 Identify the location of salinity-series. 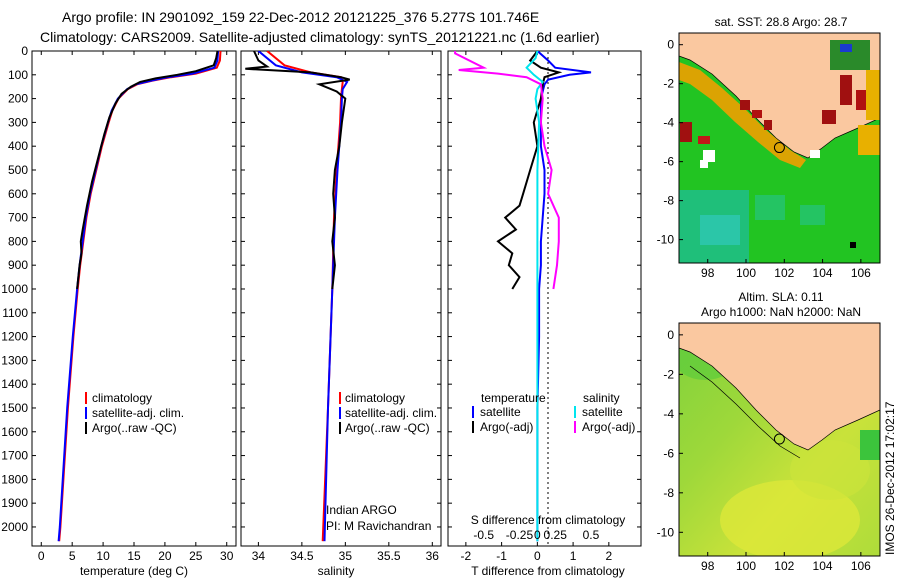
(297, 296).